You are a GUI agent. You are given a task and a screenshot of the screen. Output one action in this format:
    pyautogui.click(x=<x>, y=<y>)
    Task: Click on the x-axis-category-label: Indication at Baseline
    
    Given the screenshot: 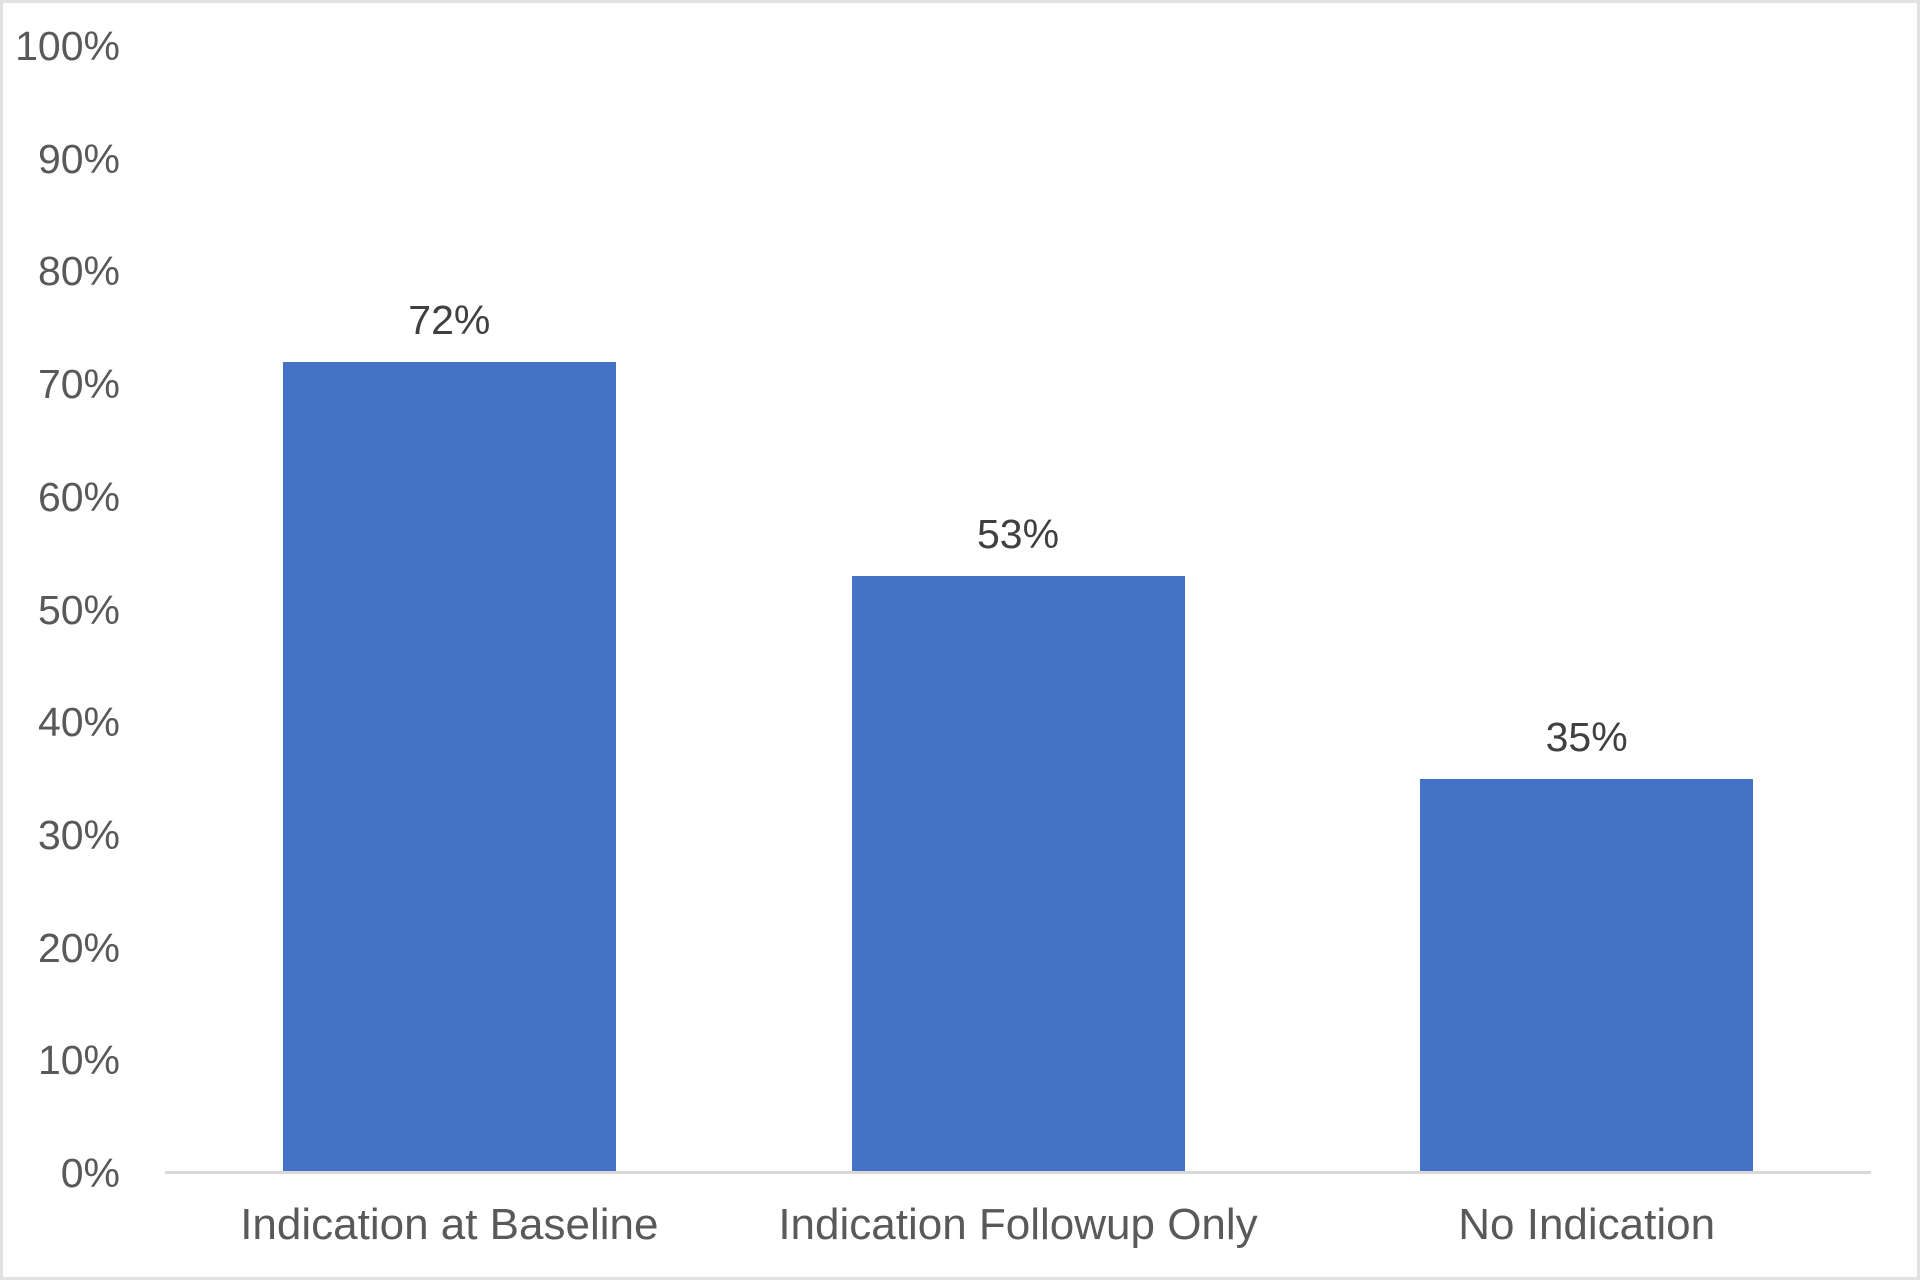 What is the action you would take?
    pyautogui.click(x=449, y=1224)
    